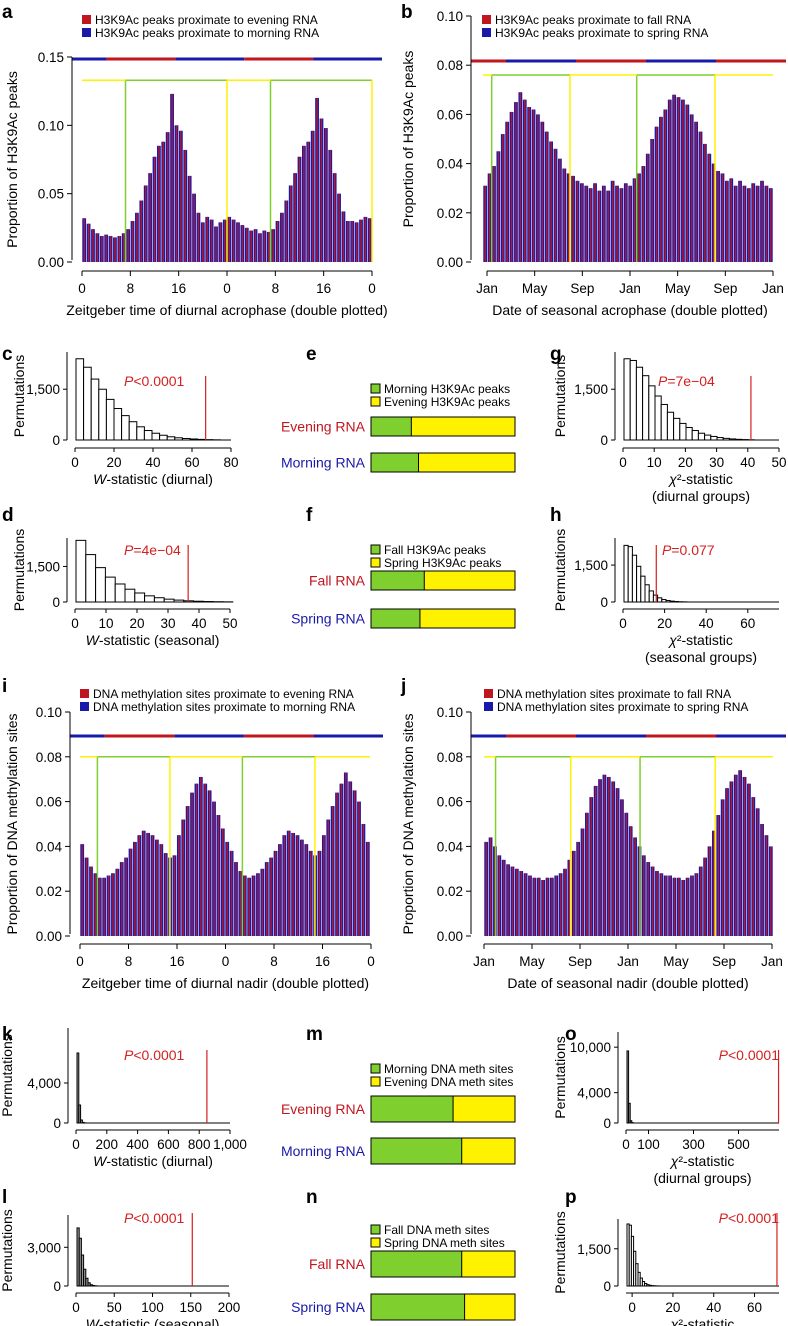 Image resolution: width=788 pixels, height=1326 pixels. Describe the element at coordinates (44, 1247) in the screenshot. I see `y-tick-label: 3,000` at that location.